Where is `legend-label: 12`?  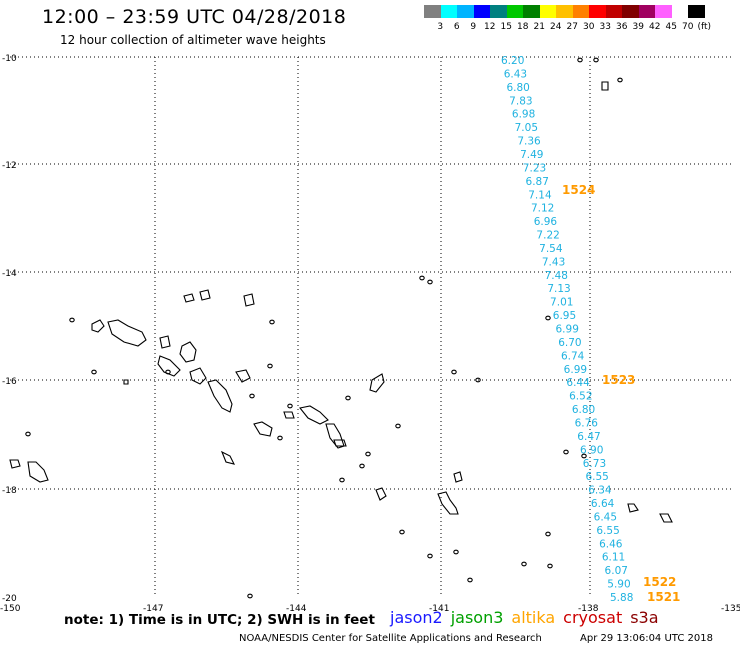 legend-label: 12 is located at coordinates (490, 27).